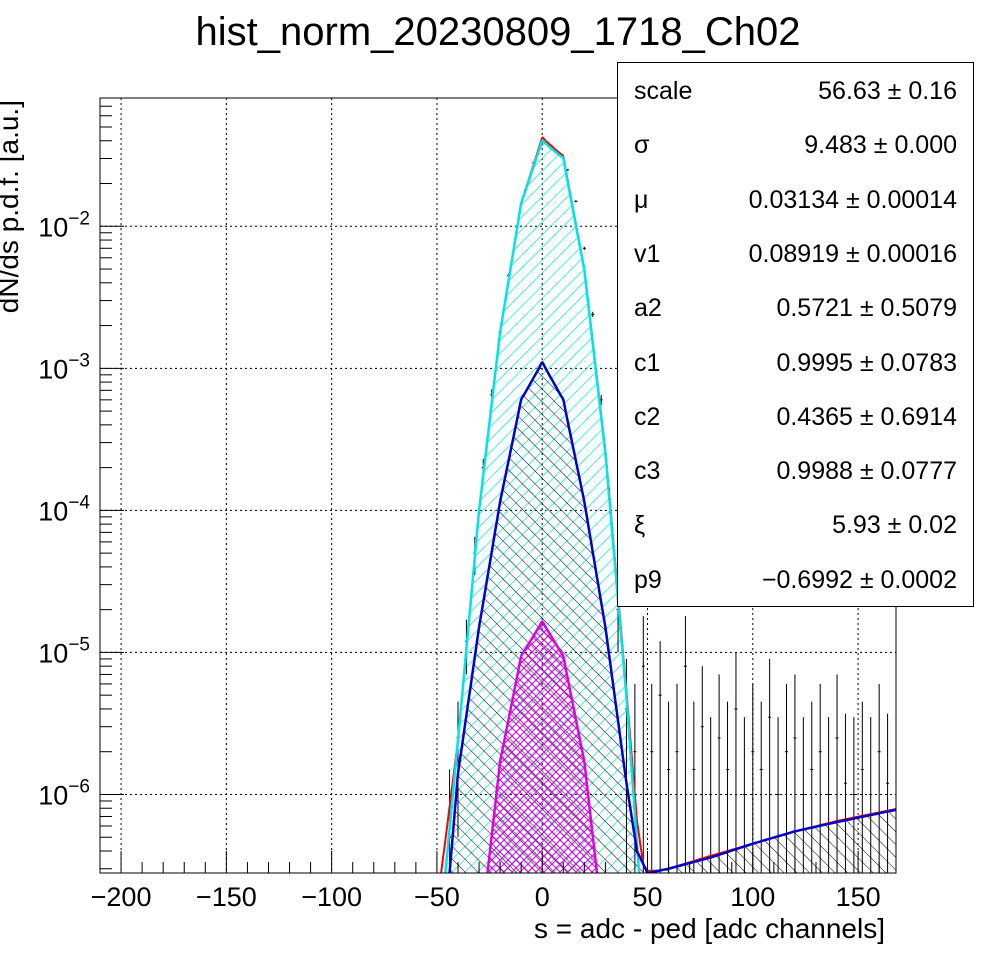  What do you see at coordinates (795, 144) in the screenshot?
I see `stat-row: σ 9.483 ± 0.000` at bounding box center [795, 144].